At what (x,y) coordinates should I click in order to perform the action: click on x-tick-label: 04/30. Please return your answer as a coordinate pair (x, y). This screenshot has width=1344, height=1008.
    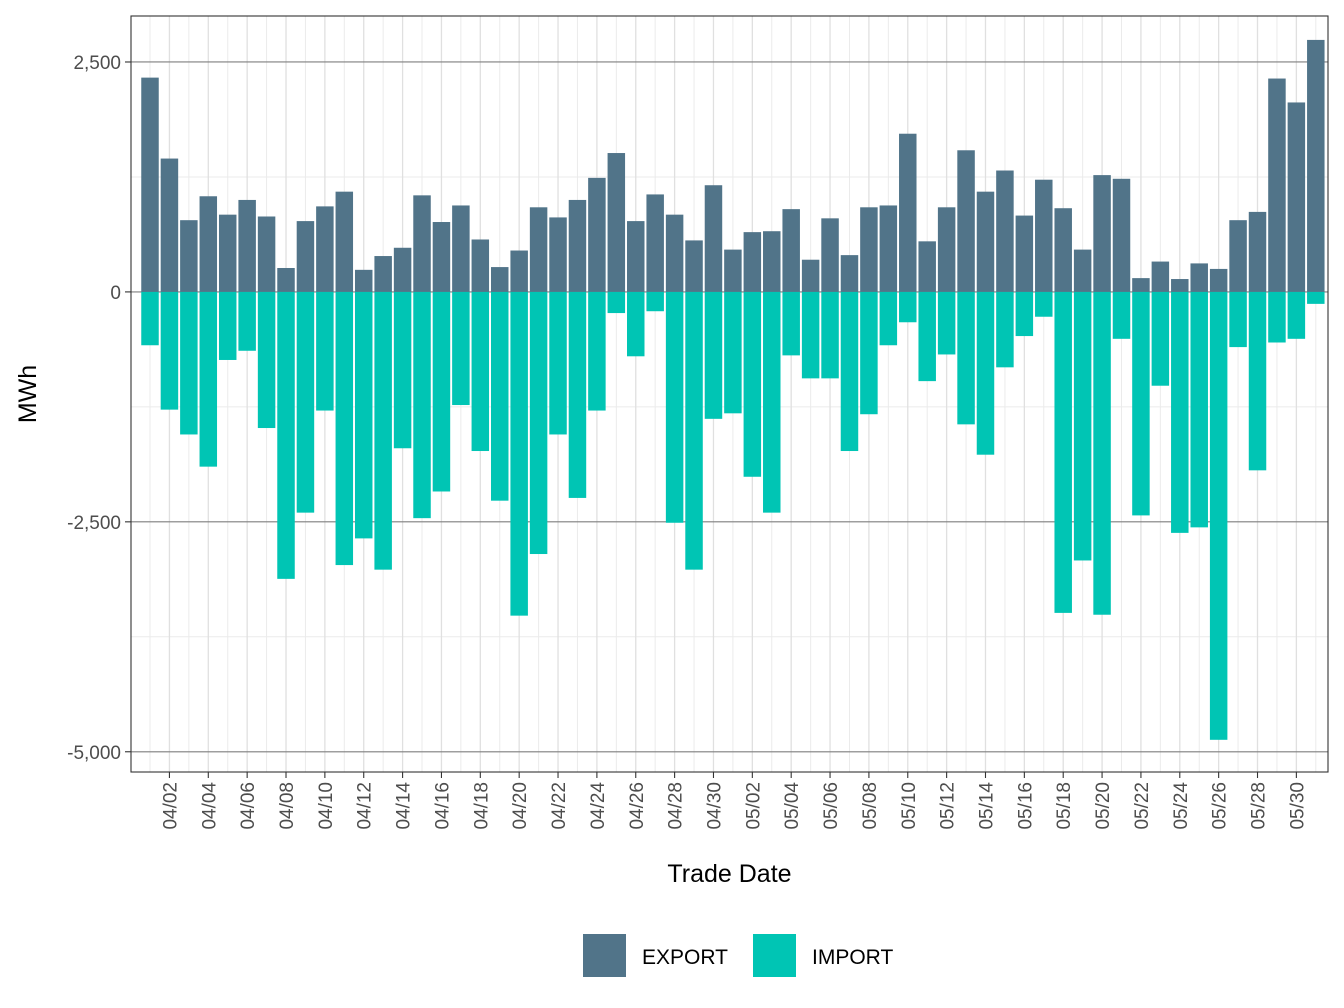
    Looking at the image, I should click on (714, 806).